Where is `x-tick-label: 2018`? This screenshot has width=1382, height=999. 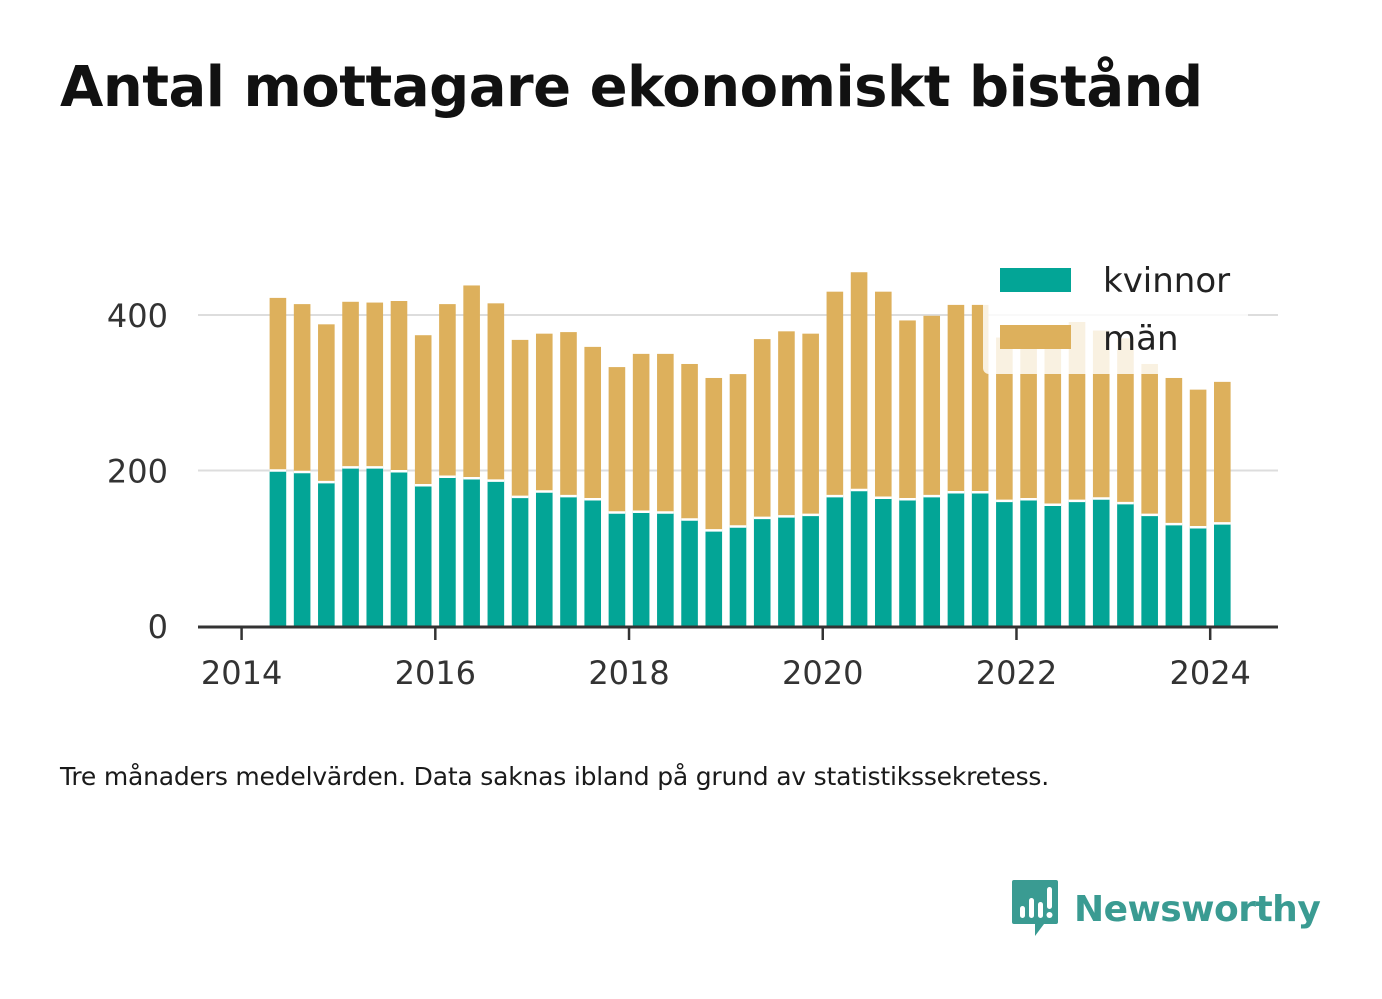 x-tick-label: 2018 is located at coordinates (628, 673).